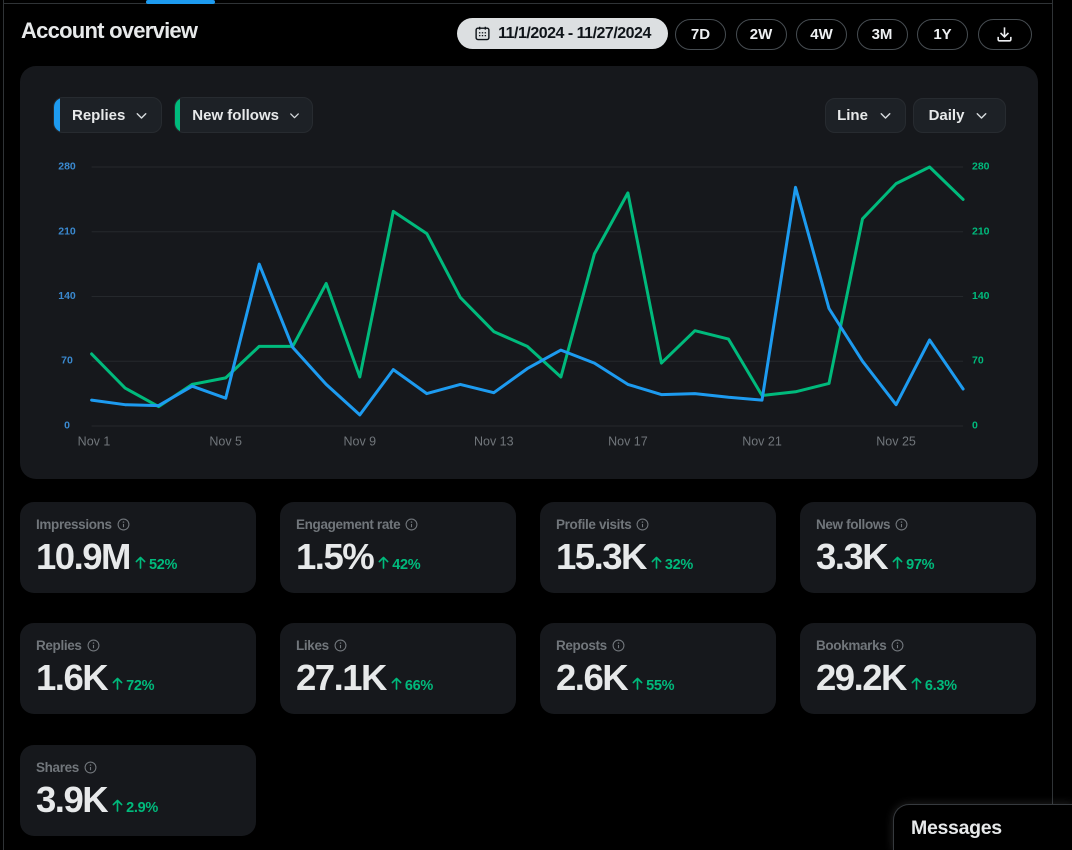 This screenshot has height=850, width=1072. I want to click on svg-text: Nov 5, so click(225, 442).